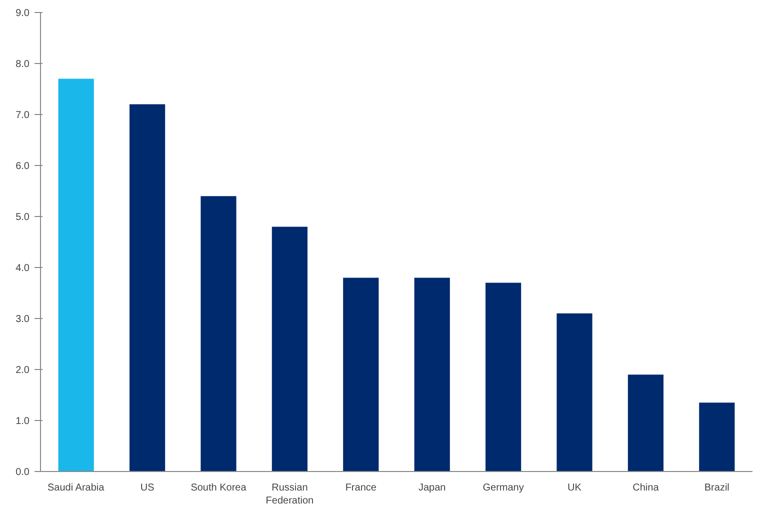 The height and width of the screenshot is (509, 767). I want to click on x-tick-label: Brazil, so click(717, 488).